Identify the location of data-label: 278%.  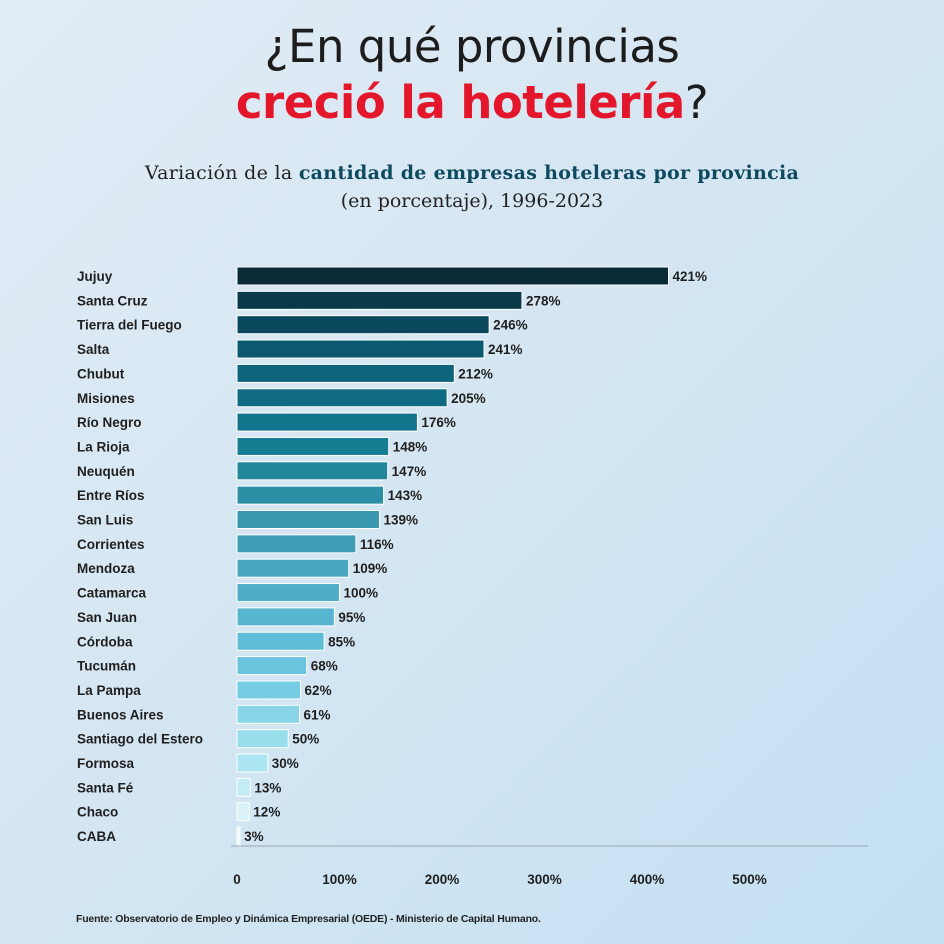
(543, 300).